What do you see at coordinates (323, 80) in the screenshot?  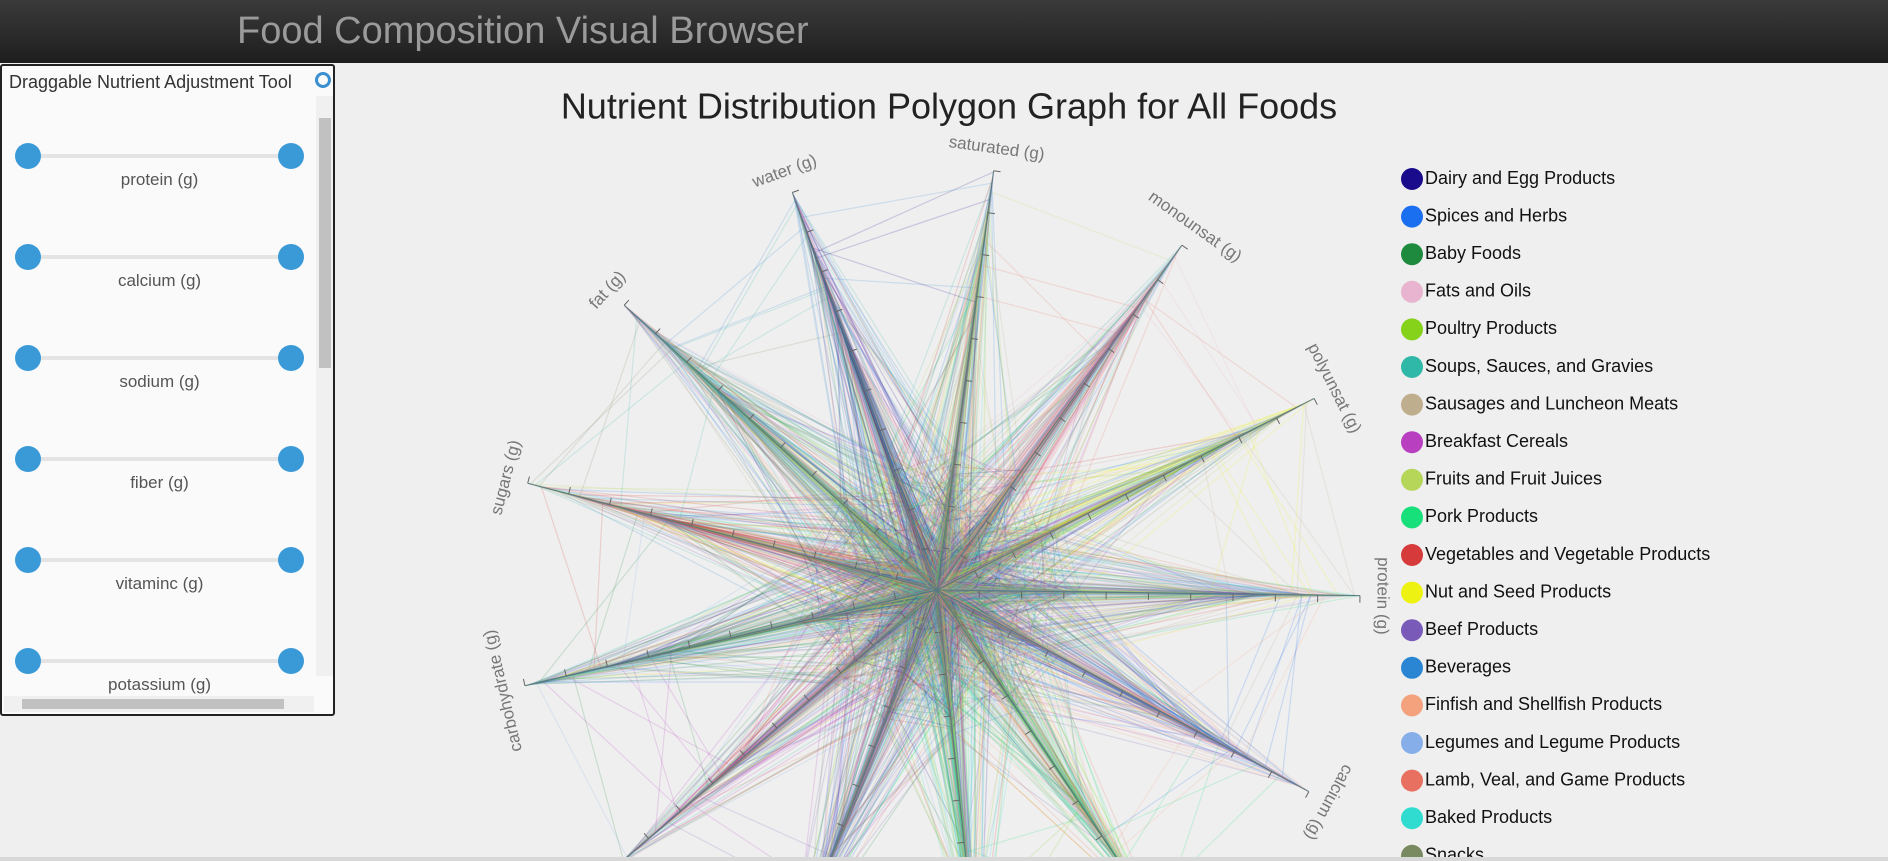 I see `panel-toggle` at bounding box center [323, 80].